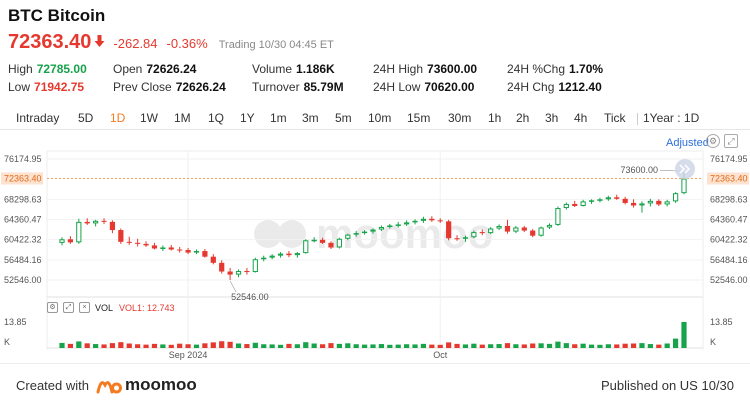 The width and height of the screenshot is (750, 406). Describe the element at coordinates (23, 159) in the screenshot. I see `y-tick-left-0: 76174.95` at that location.